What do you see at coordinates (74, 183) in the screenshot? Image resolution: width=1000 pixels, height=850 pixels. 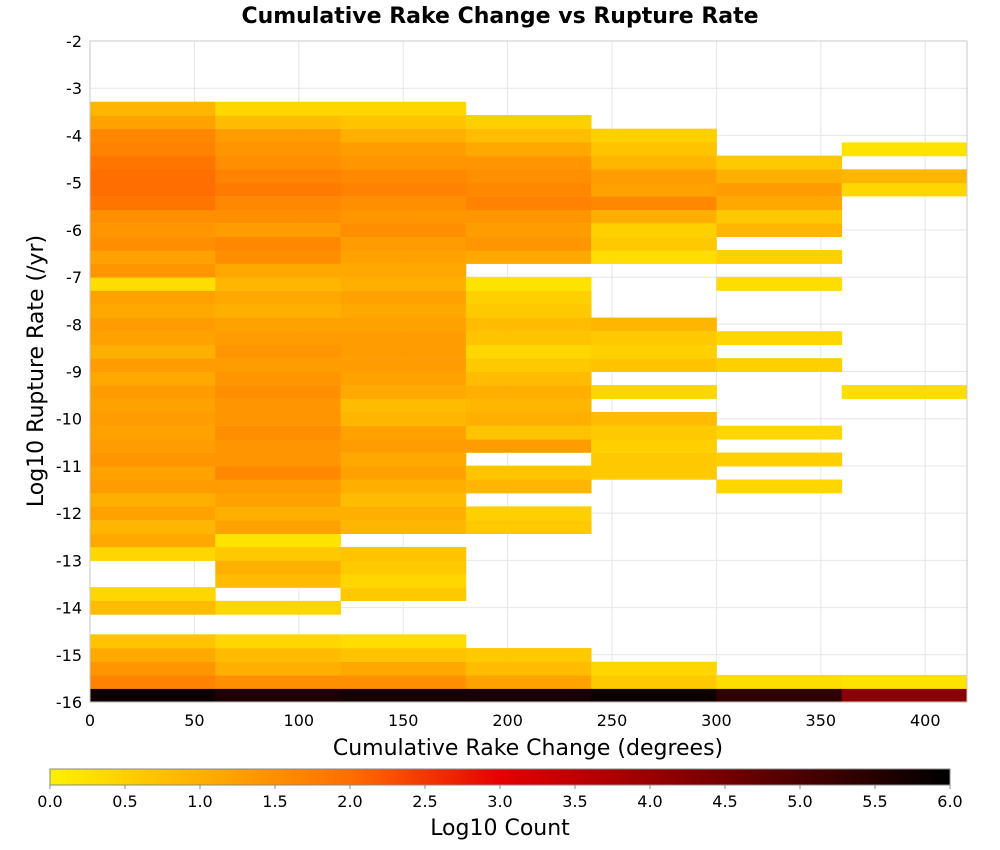 I see `y-tick-label: -5` at bounding box center [74, 183].